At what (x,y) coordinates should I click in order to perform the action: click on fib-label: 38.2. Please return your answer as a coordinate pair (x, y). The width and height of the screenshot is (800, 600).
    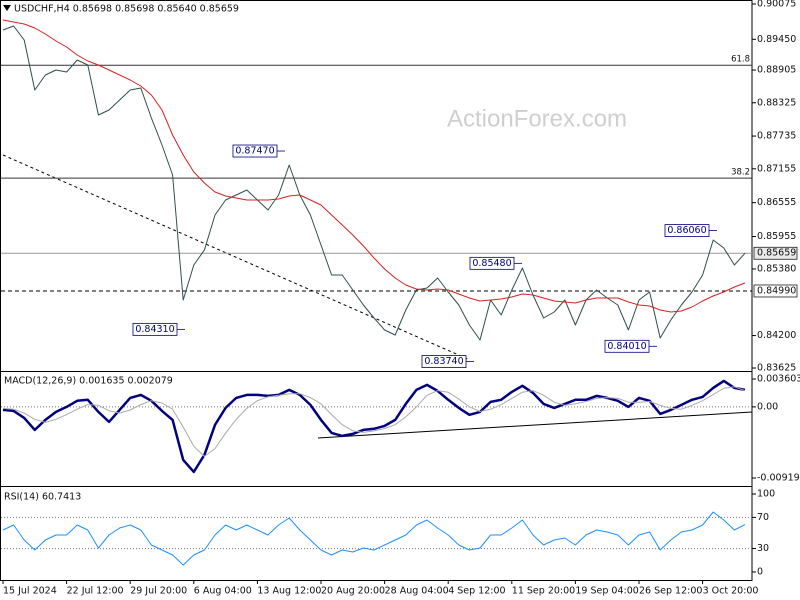
    Looking at the image, I should click on (740, 173).